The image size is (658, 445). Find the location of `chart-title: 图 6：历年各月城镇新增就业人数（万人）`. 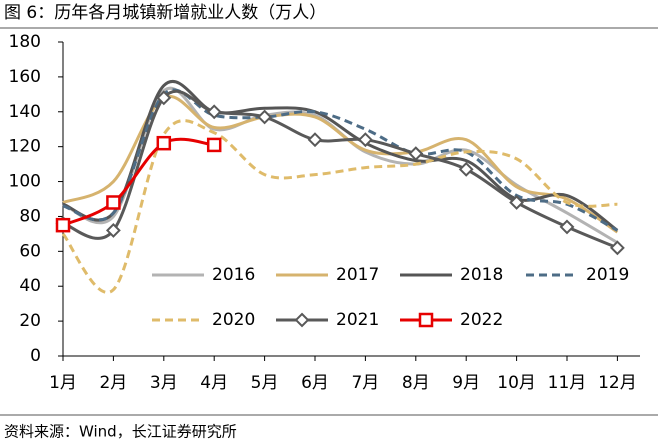

chart-title: 图 6：历年各月城镇新增就业人数（万人） is located at coordinates (165, 13).